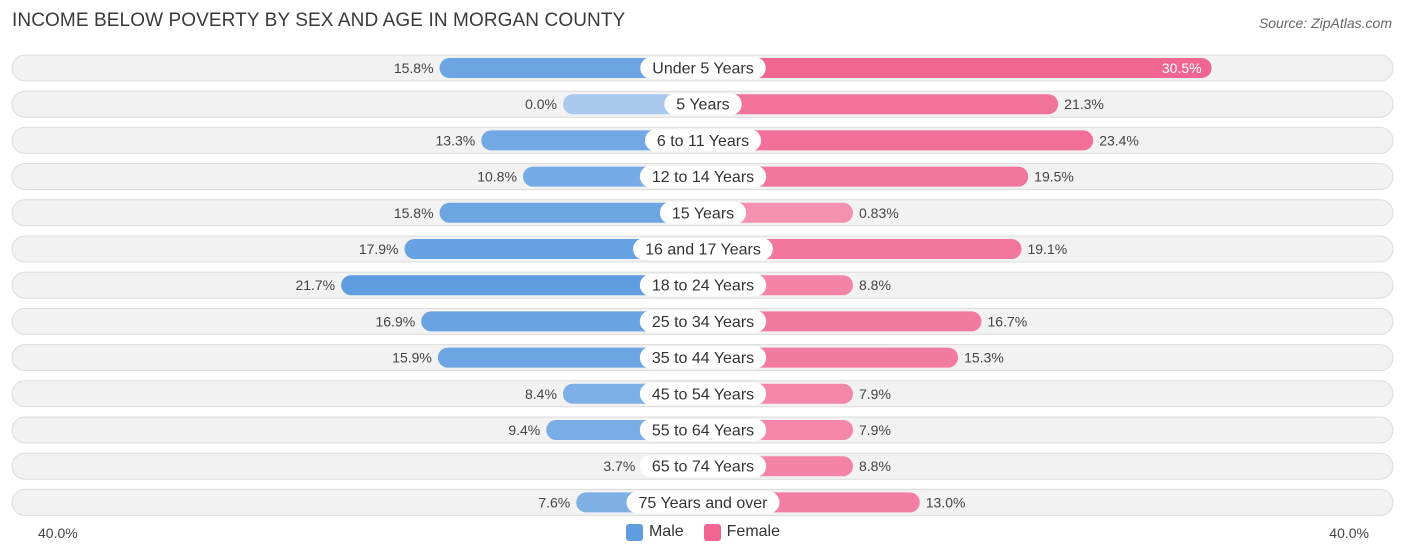 Image resolution: width=1406 pixels, height=559 pixels. What do you see at coordinates (541, 394) in the screenshot?
I see `value-label-male: 8.4%` at bounding box center [541, 394].